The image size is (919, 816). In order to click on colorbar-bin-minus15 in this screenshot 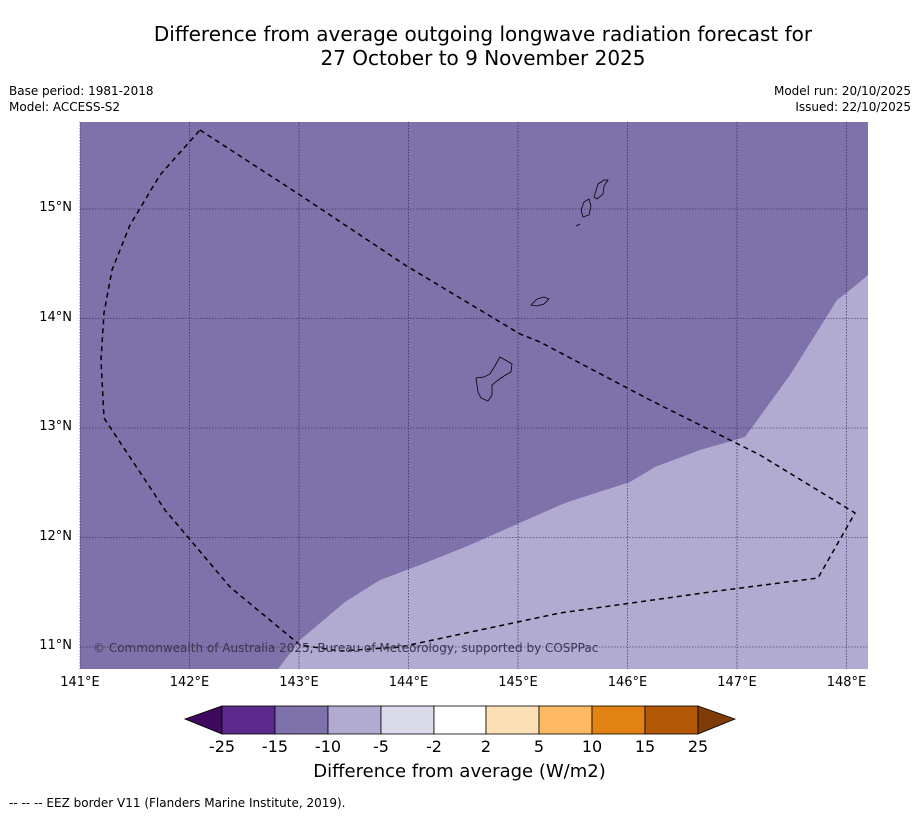, I will do `click(301, 720)`.